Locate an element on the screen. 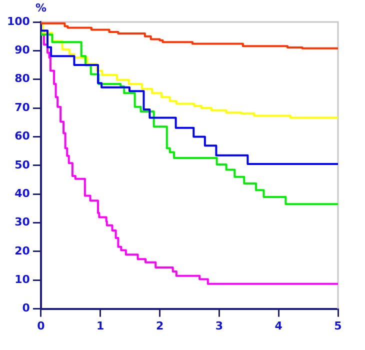 This screenshot has height=350, width=365. y-axis-title: % is located at coordinates (40, 7).